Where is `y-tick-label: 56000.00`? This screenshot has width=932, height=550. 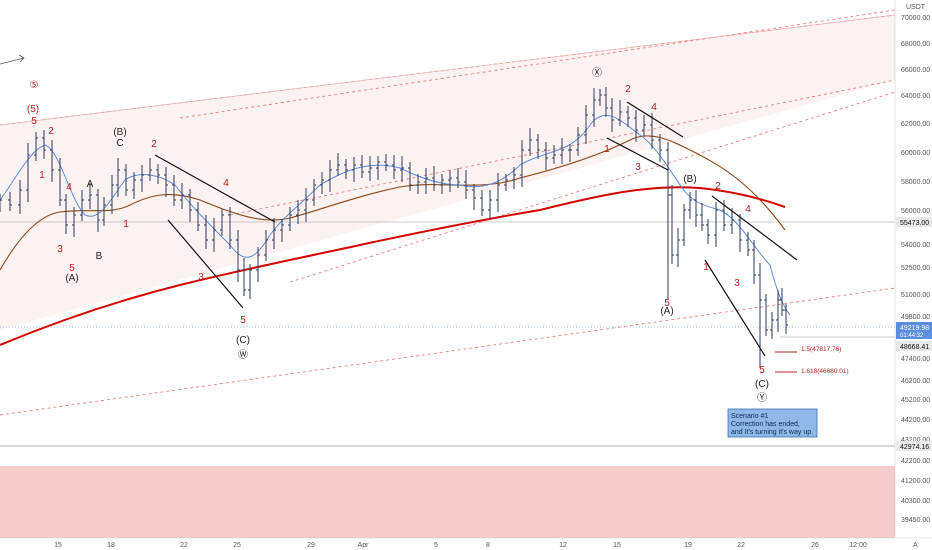
y-tick-label: 56000.00 is located at coordinates (915, 211).